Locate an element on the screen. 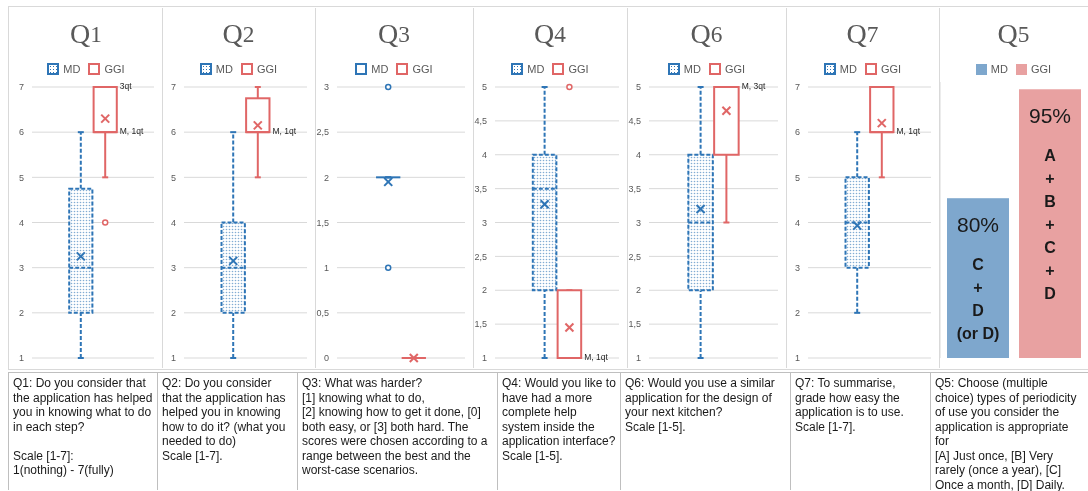 This screenshot has width=1088, height=491. annotation: C + D (or D) is located at coordinates (978, 299).